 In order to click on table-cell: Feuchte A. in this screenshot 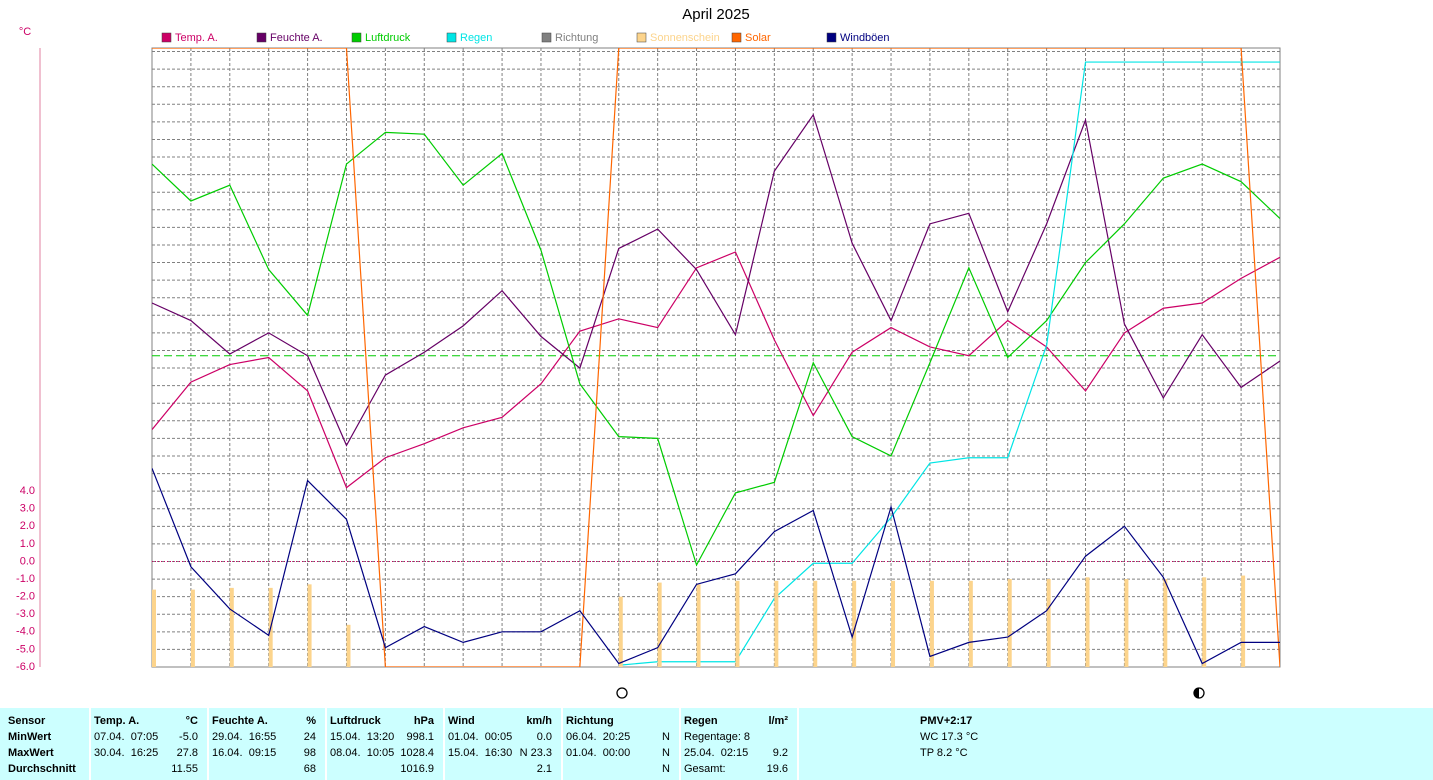, I will do `click(240, 721)`.